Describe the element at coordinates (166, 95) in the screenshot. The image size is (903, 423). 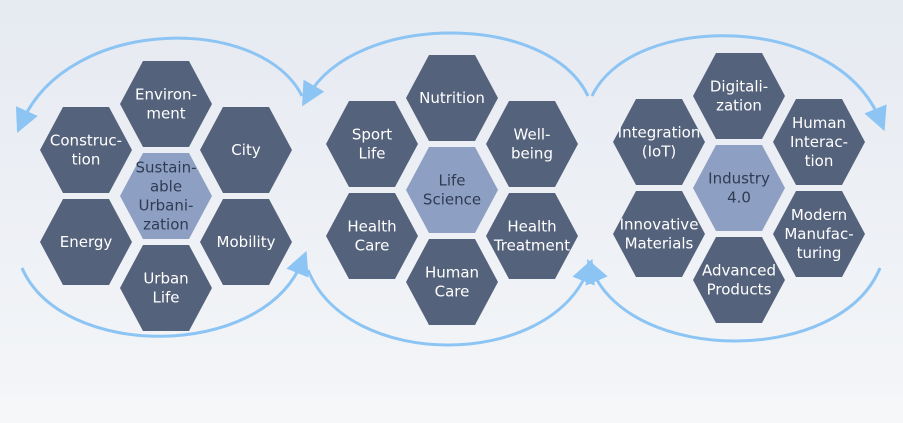
I see `cluster-1-hexagon-1-label-line: Environ-` at that location.